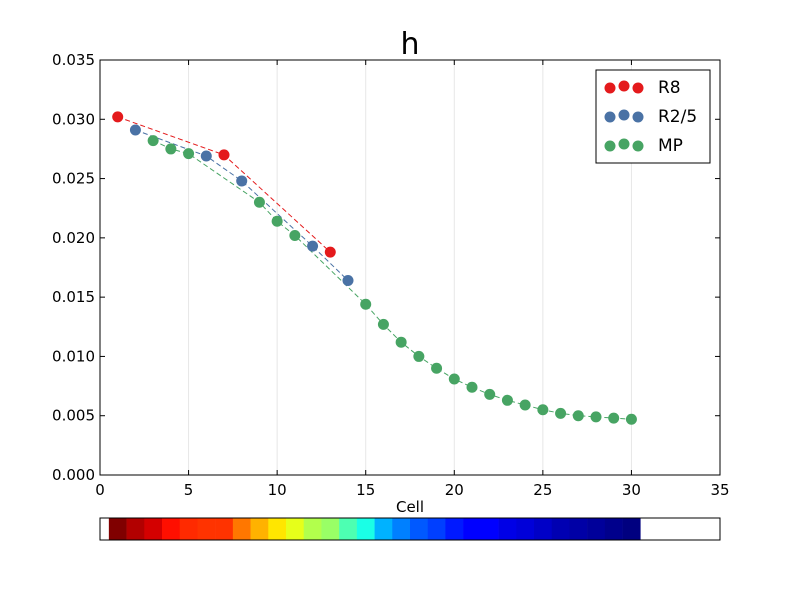 This screenshot has height=600, width=800. Describe the element at coordinates (73, 179) in the screenshot. I see `y-tick-label: 0.025` at that location.